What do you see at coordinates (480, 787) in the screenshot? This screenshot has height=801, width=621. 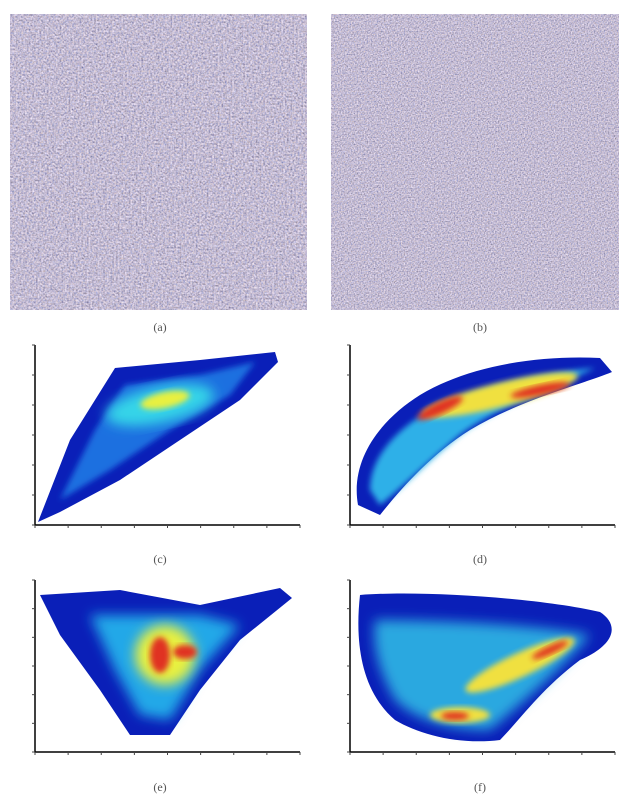 I see `panel-caption: (f)` at bounding box center [480, 787].